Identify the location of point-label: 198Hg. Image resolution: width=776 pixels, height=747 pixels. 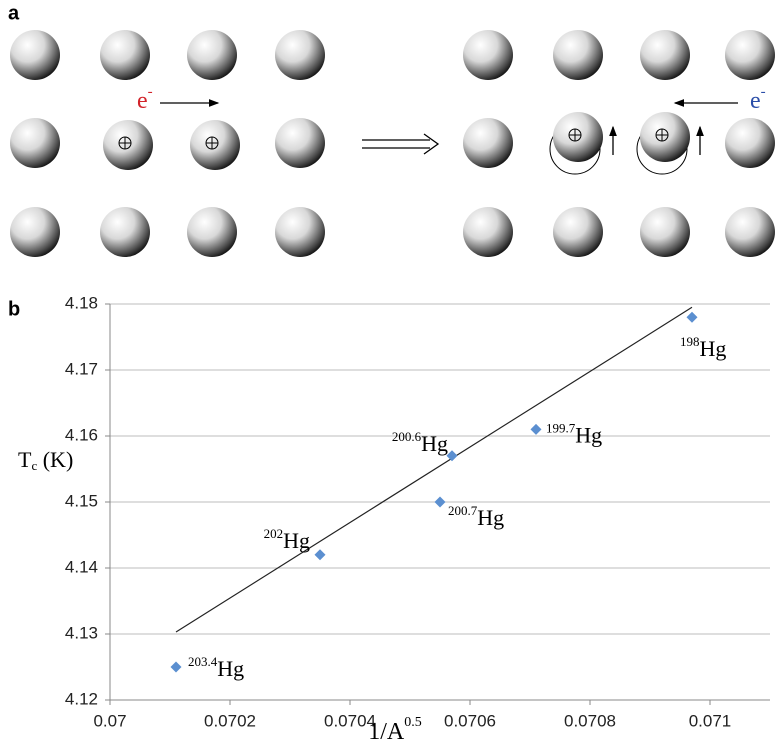
(703, 347).